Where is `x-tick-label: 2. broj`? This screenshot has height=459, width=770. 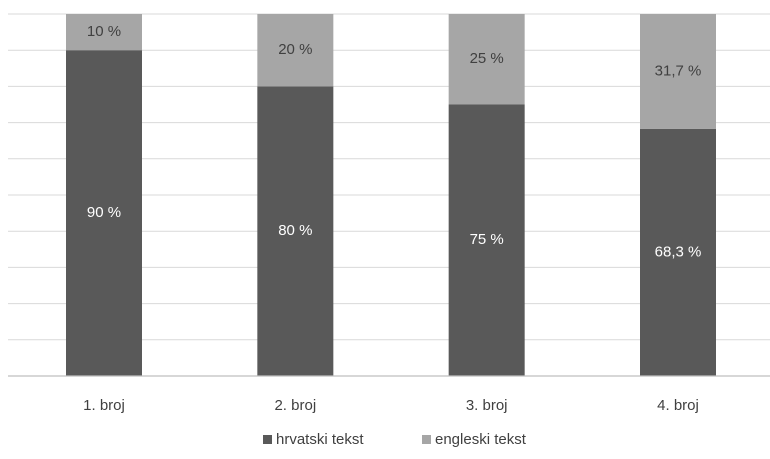 x-tick-label: 2. broj is located at coordinates (295, 405).